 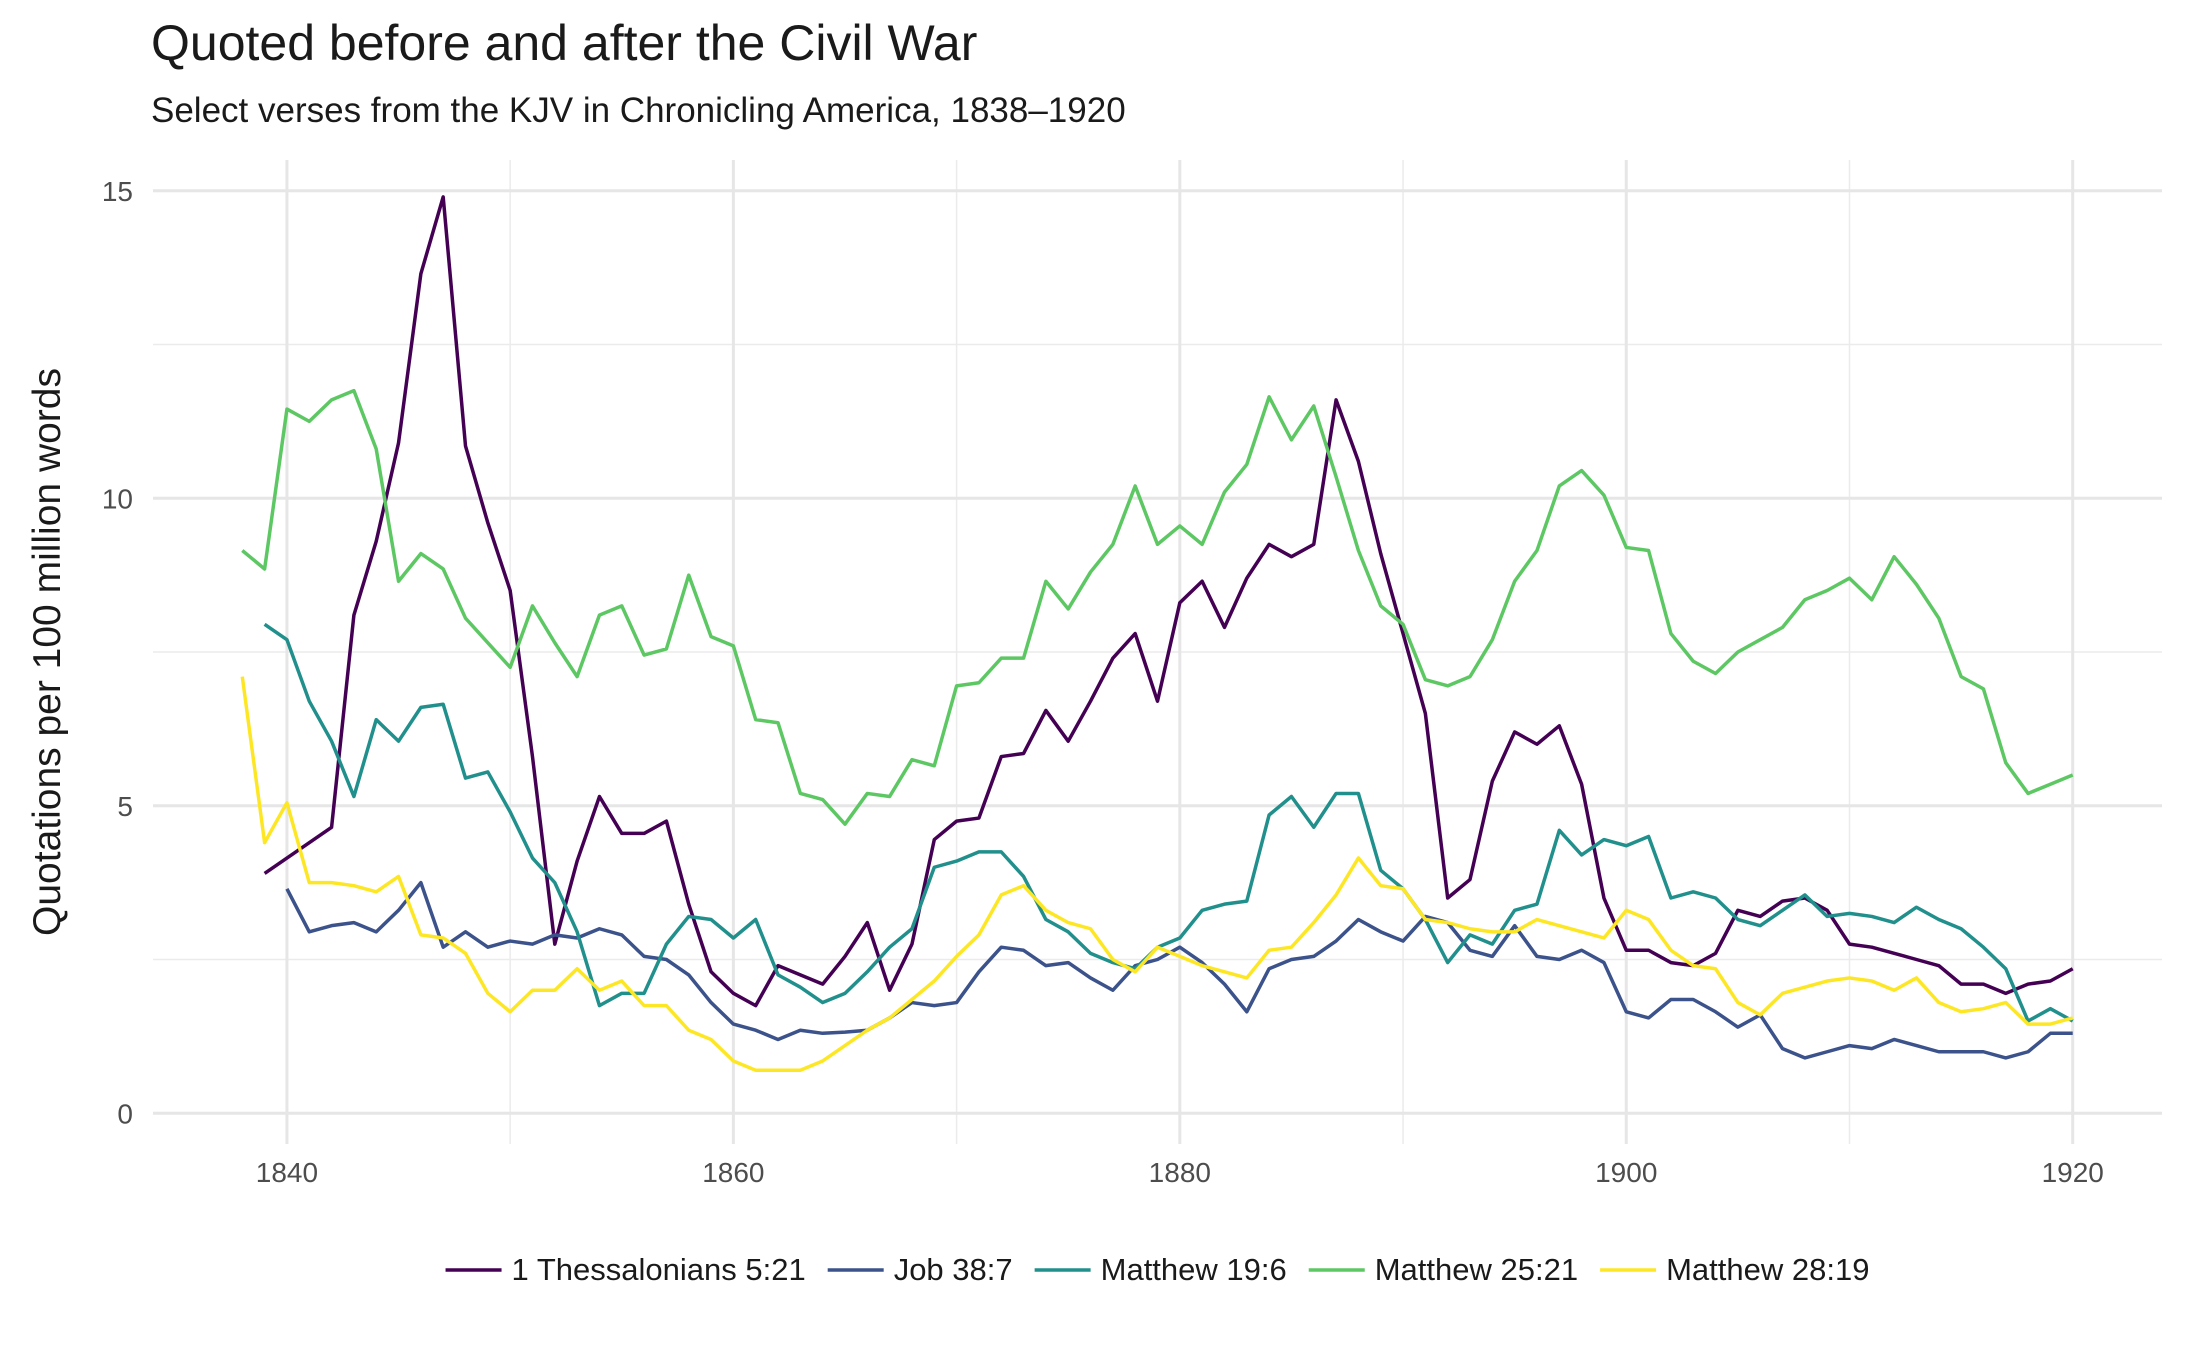 What do you see at coordinates (117, 191) in the screenshot?
I see `y-tick-label: 15` at bounding box center [117, 191].